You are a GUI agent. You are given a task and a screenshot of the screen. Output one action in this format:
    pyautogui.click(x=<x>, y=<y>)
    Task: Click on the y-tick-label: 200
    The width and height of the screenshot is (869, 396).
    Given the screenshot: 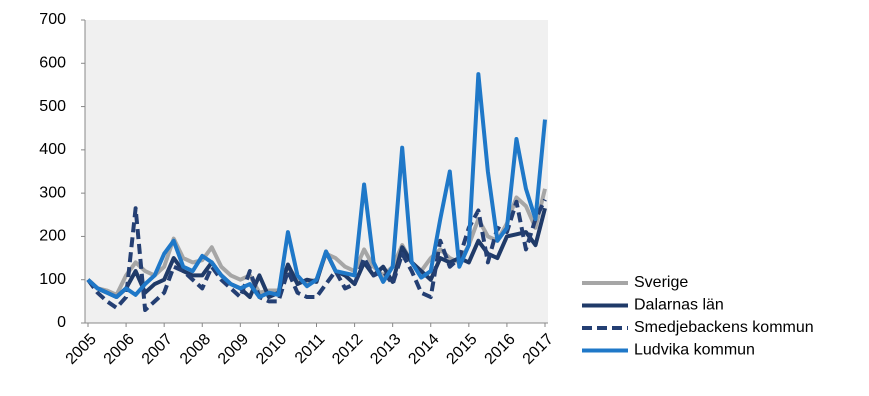 What is the action you would take?
    pyautogui.click(x=52, y=236)
    